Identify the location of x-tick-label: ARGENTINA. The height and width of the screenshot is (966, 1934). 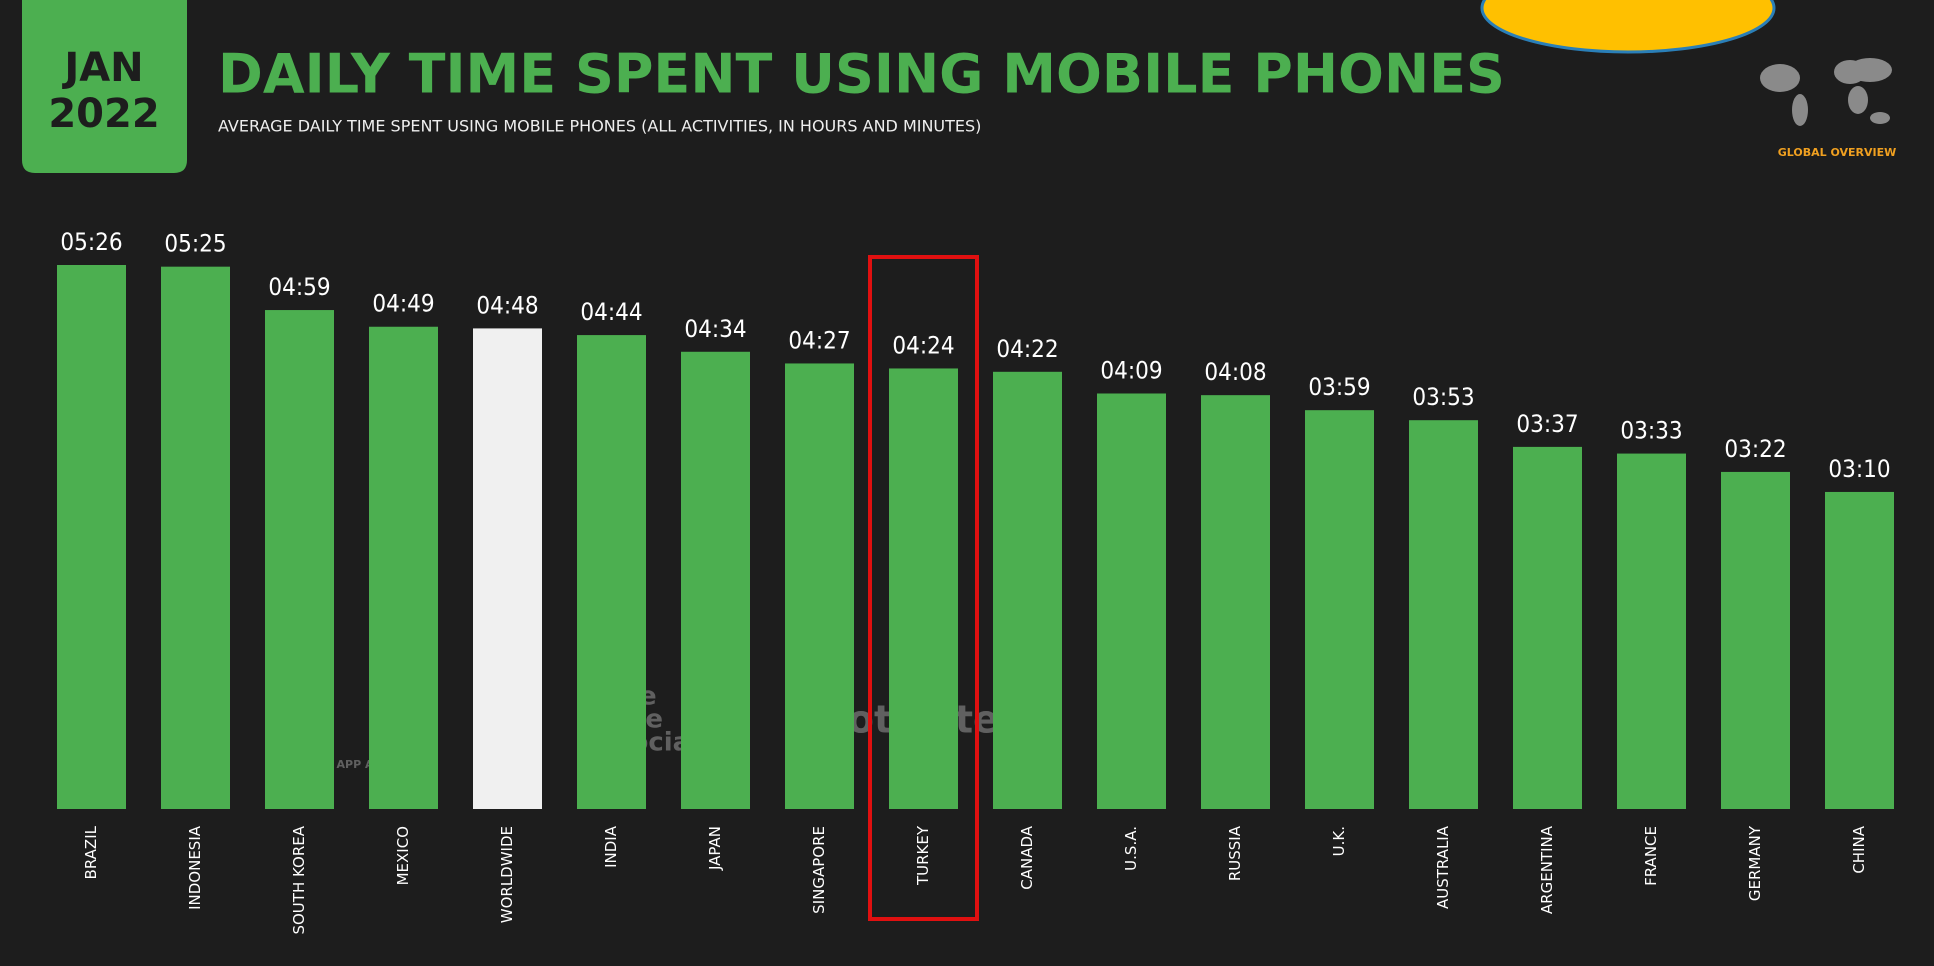
(1547, 869).